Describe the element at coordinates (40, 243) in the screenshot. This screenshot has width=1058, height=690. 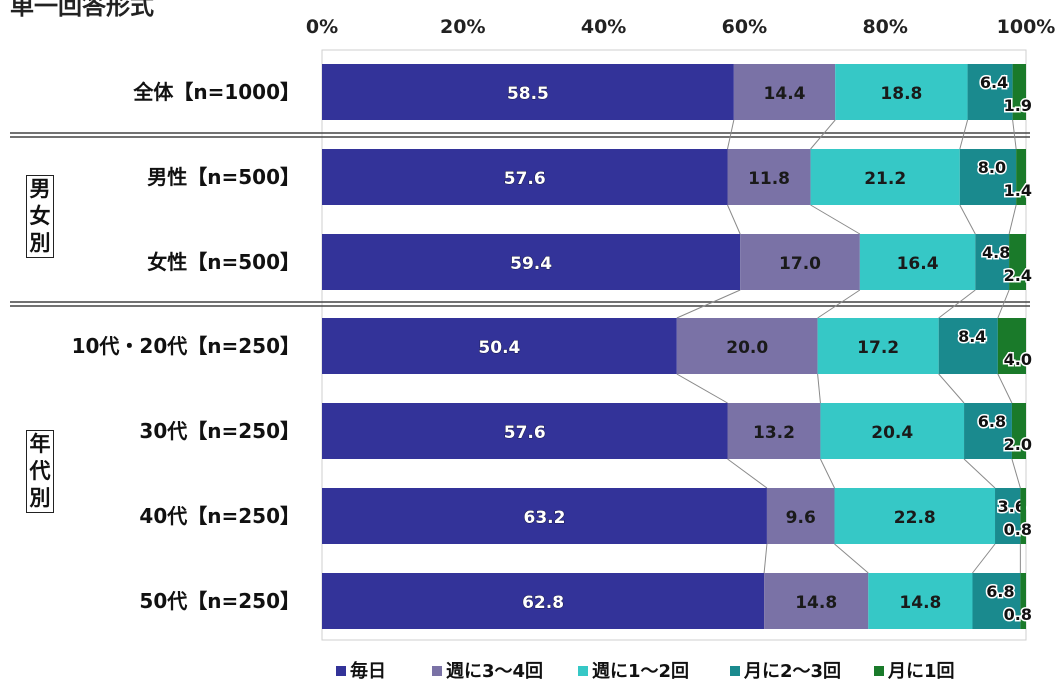
I see `group-label-gender-char-3: 別` at that location.